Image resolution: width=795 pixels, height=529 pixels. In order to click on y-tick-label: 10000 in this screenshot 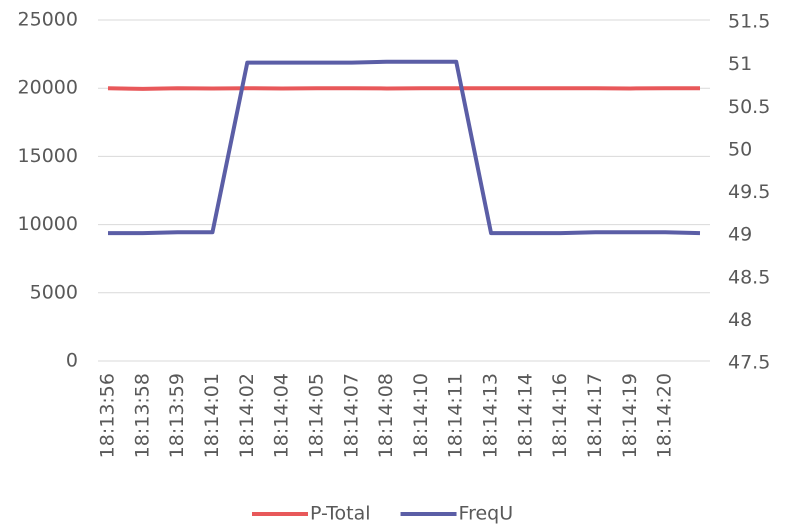, I will do `click(48, 224)`.